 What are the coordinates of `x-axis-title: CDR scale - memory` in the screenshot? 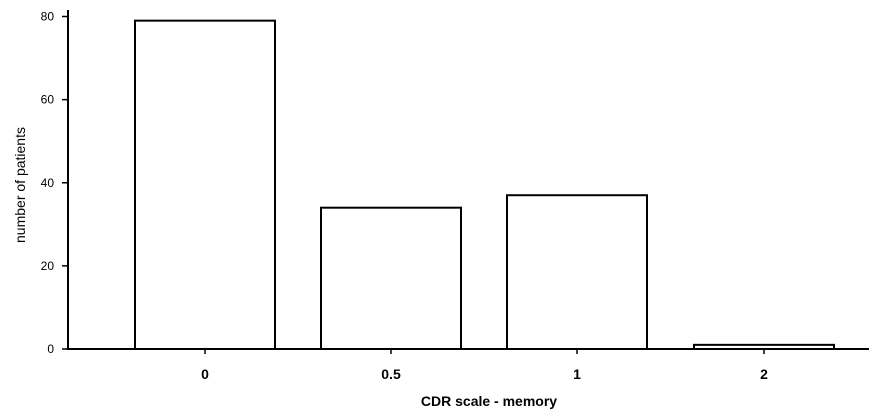 It's located at (489, 401).